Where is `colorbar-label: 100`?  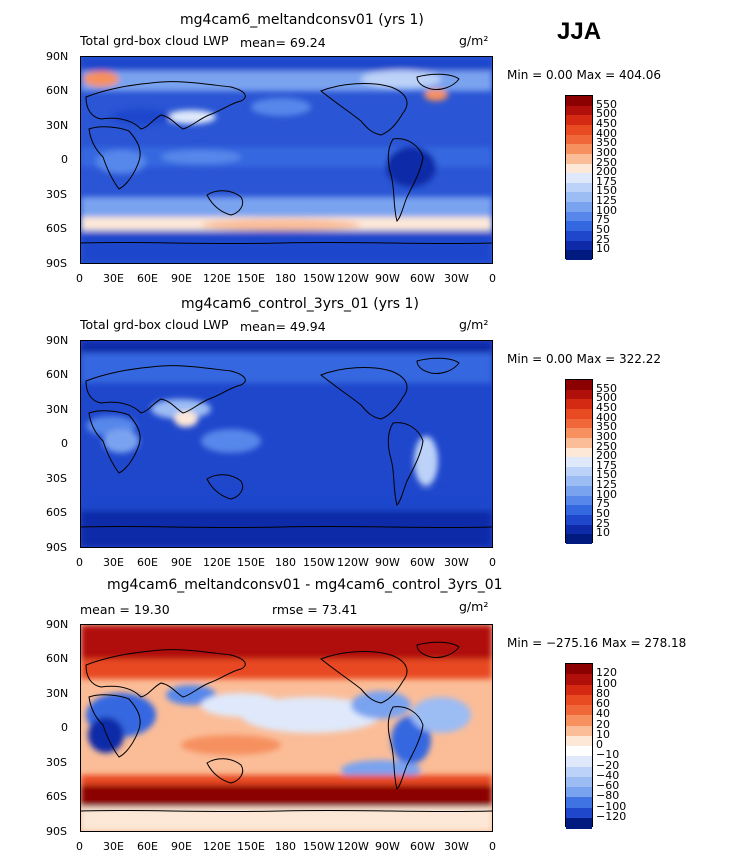
colorbar-label: 100 is located at coordinates (606, 683).